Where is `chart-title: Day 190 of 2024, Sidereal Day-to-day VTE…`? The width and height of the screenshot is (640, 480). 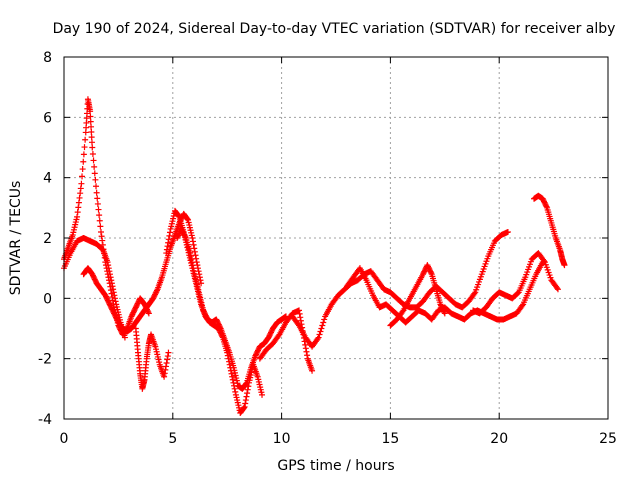 chart-title: Day 190 of 2024, Sidereal Day-to-day VTE… is located at coordinates (334, 29).